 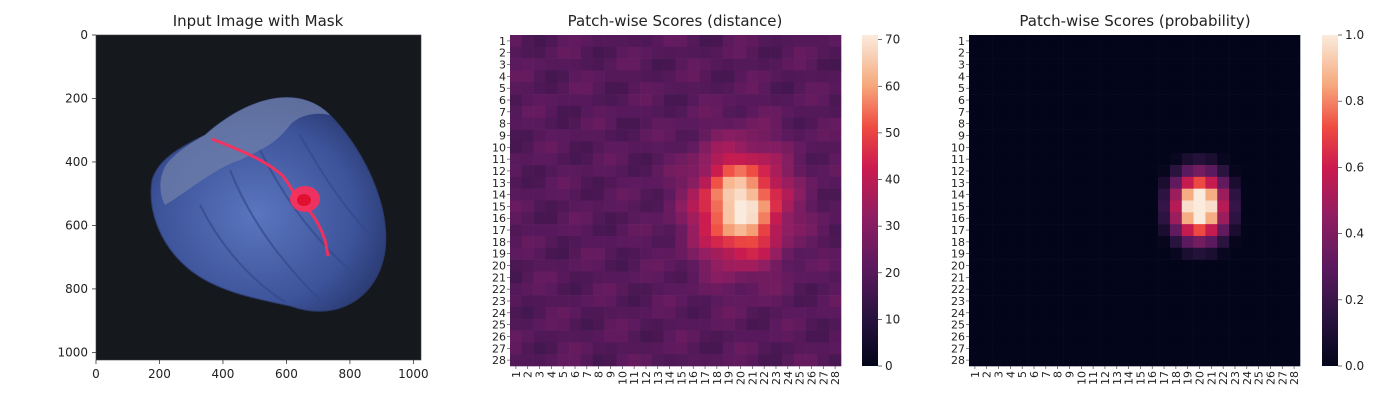 What do you see at coordinates (502, 124) in the screenshot?
I see `y-tick-label: 8` at bounding box center [502, 124].